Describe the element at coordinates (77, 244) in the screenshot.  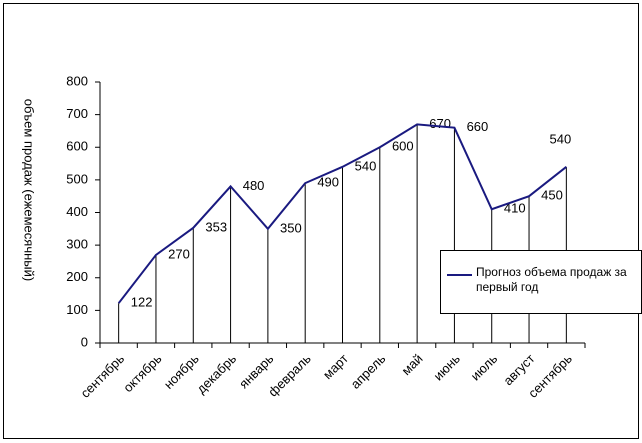
I see `y-tick-label: 300` at that location.